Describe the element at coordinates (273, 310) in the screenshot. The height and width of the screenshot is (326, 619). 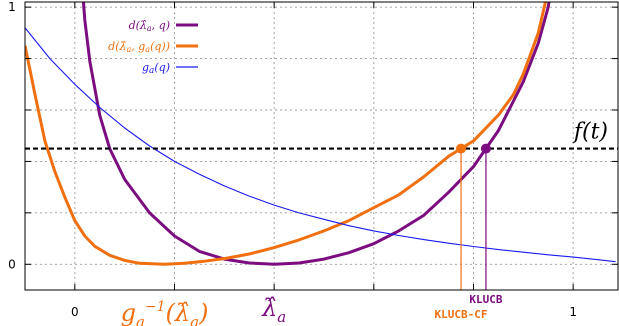
I see `annotation-lambda-hat: λ̂a` at that location.